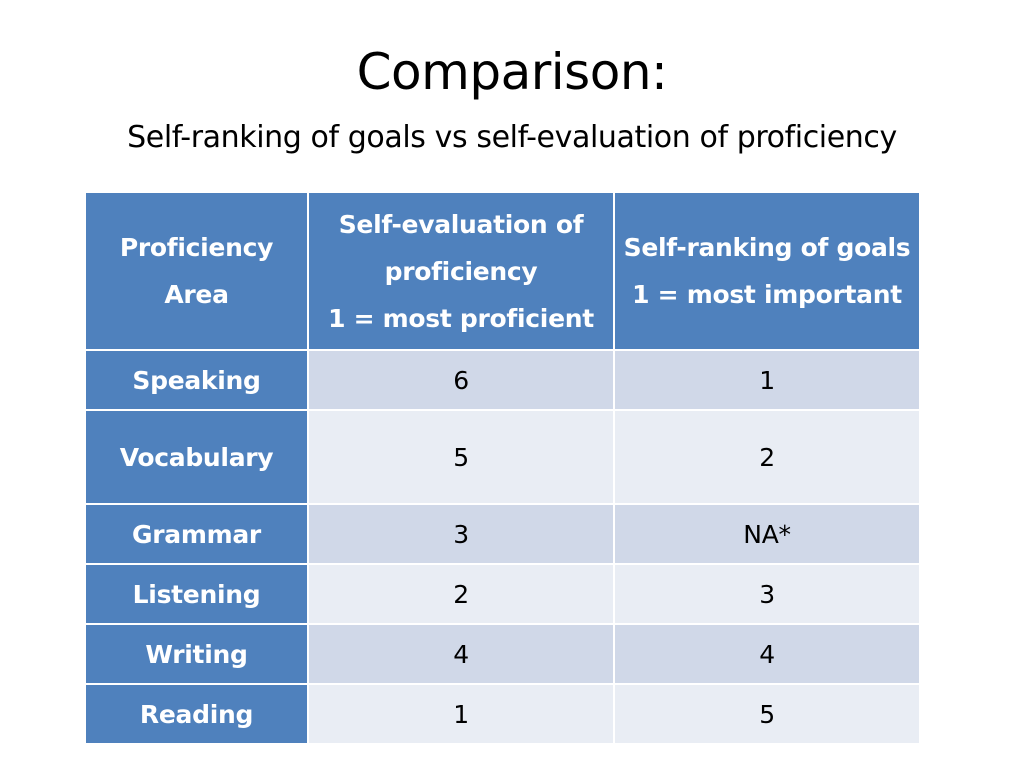  I want to click on row-area: Reading, so click(196, 714).